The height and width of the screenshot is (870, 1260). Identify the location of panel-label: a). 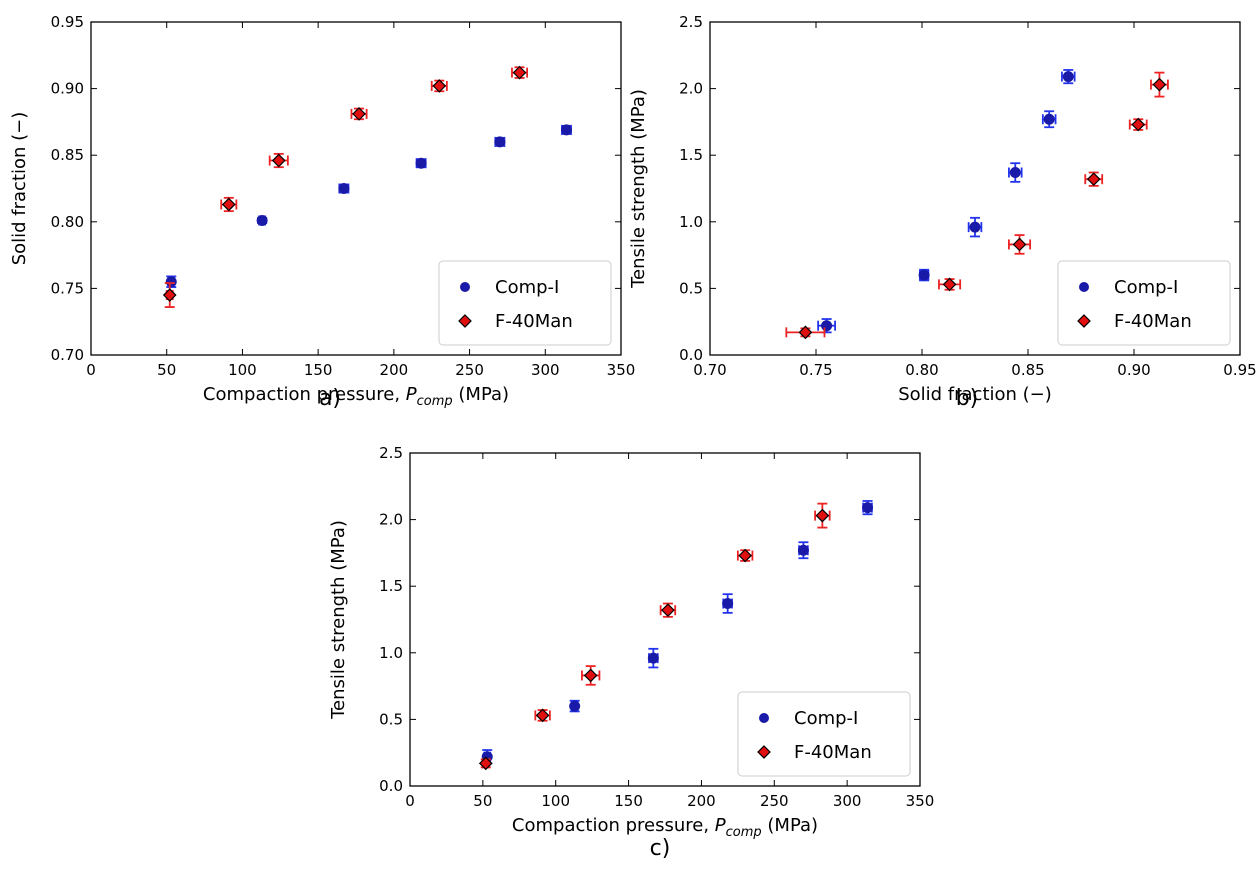
(330, 398).